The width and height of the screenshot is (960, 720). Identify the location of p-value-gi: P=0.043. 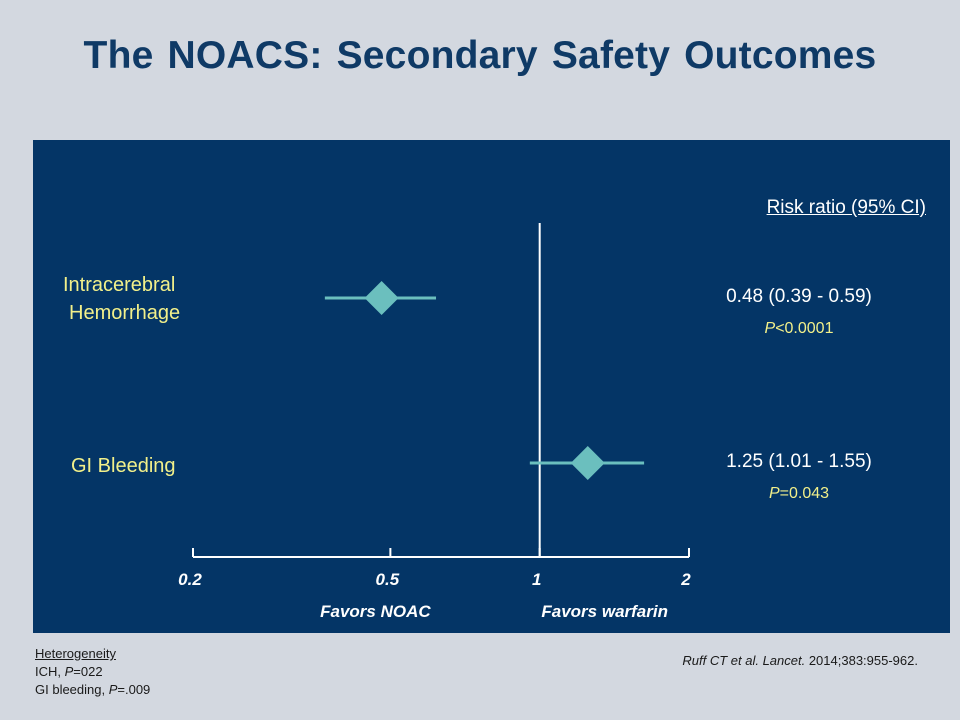
(799, 494).